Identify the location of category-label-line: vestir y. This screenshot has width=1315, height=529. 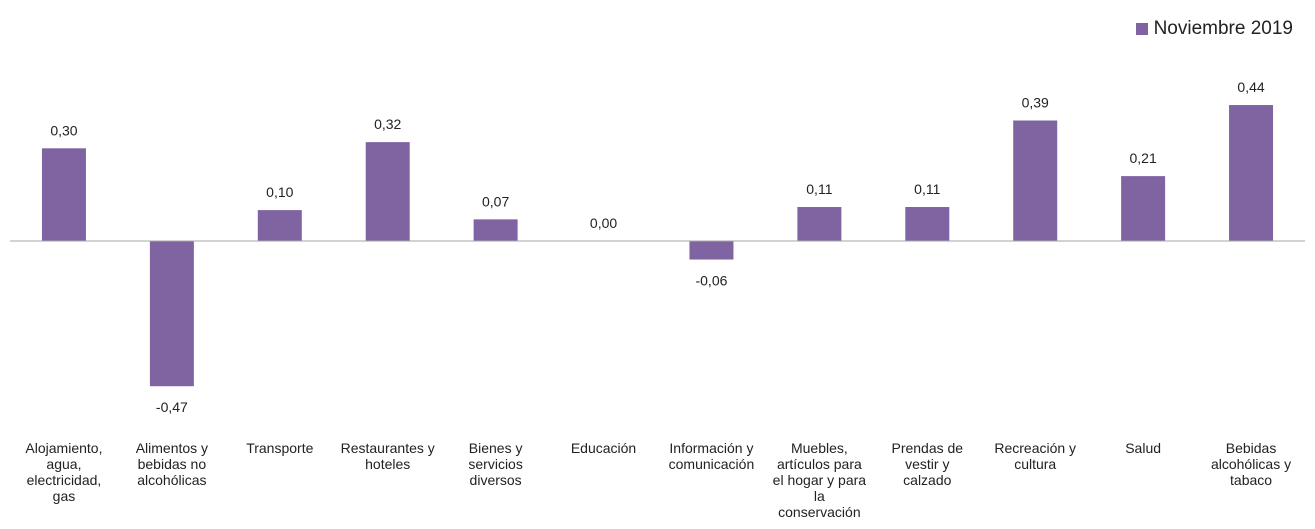
(927, 464).